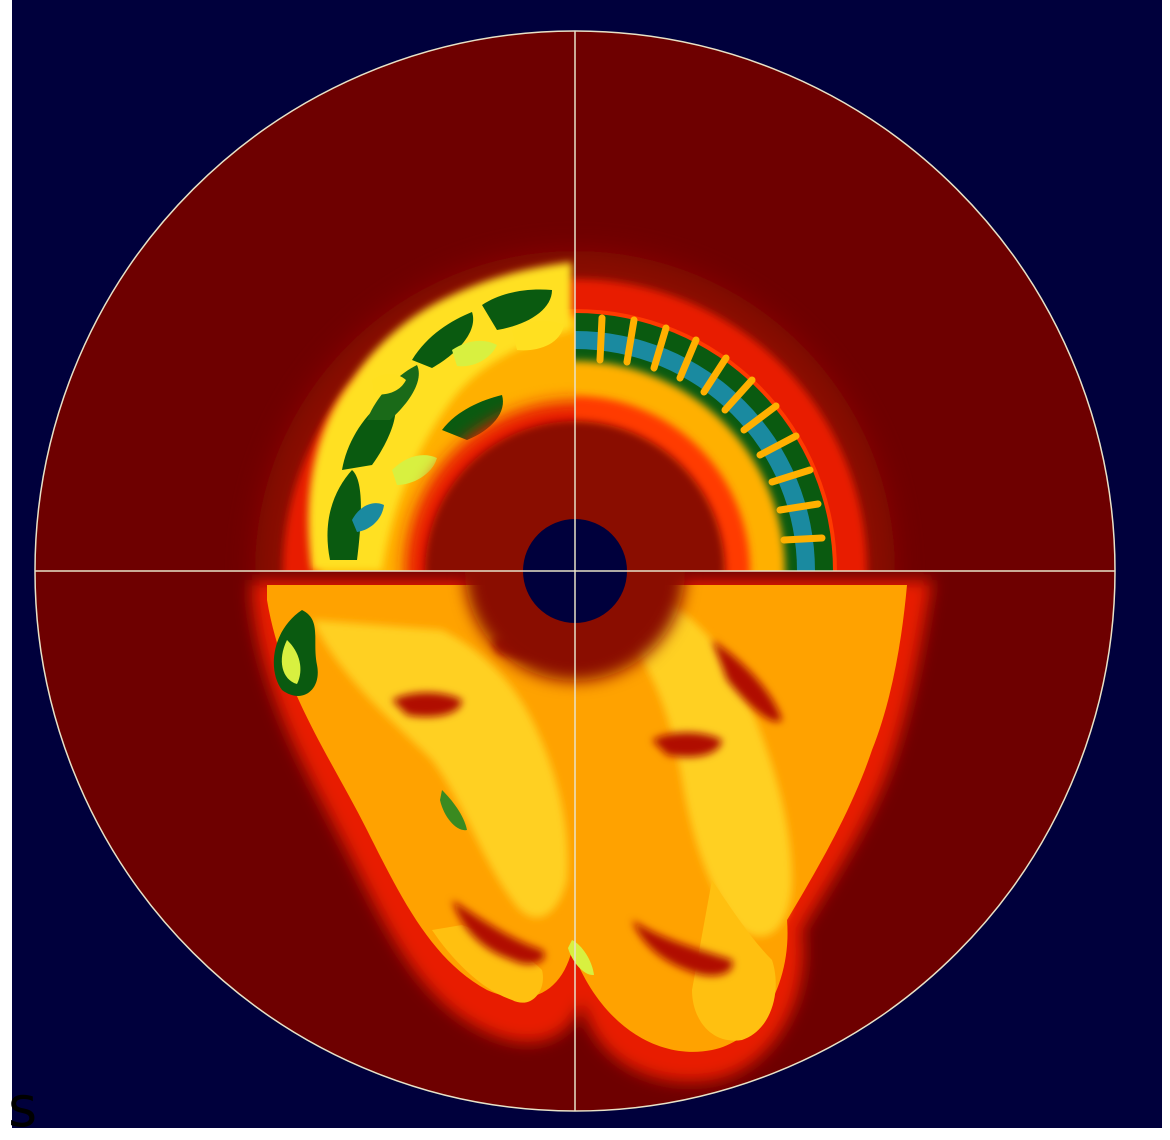 This screenshot has width=1170, height=1140. Describe the element at coordinates (23, 1107) in the screenshot. I see `edge-letter: s` at that location.